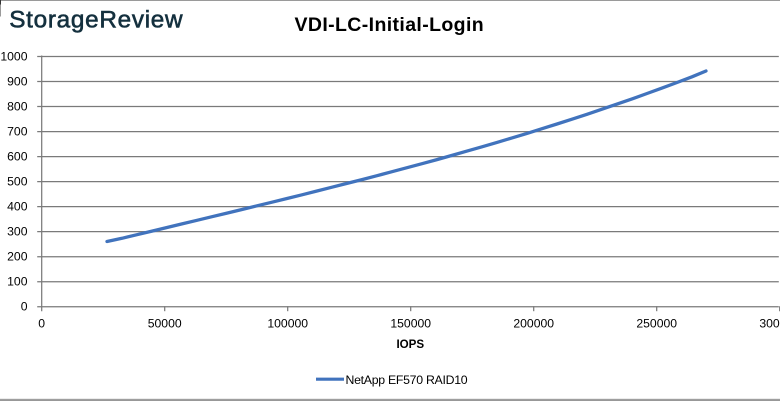 Image resolution: width=780 pixels, height=401 pixels. What do you see at coordinates (769, 323) in the screenshot?
I see `svg-text: 300000` at bounding box center [769, 323].